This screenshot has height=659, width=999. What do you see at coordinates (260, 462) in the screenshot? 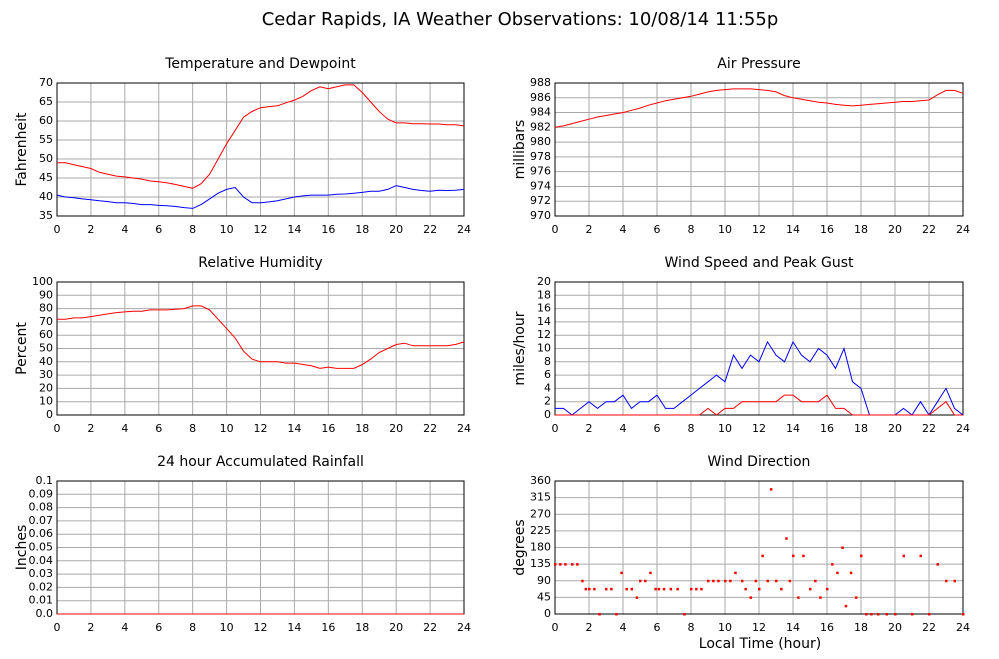
I see `chart-title: 24 hour Accumulated Rainfall` at bounding box center [260, 462].